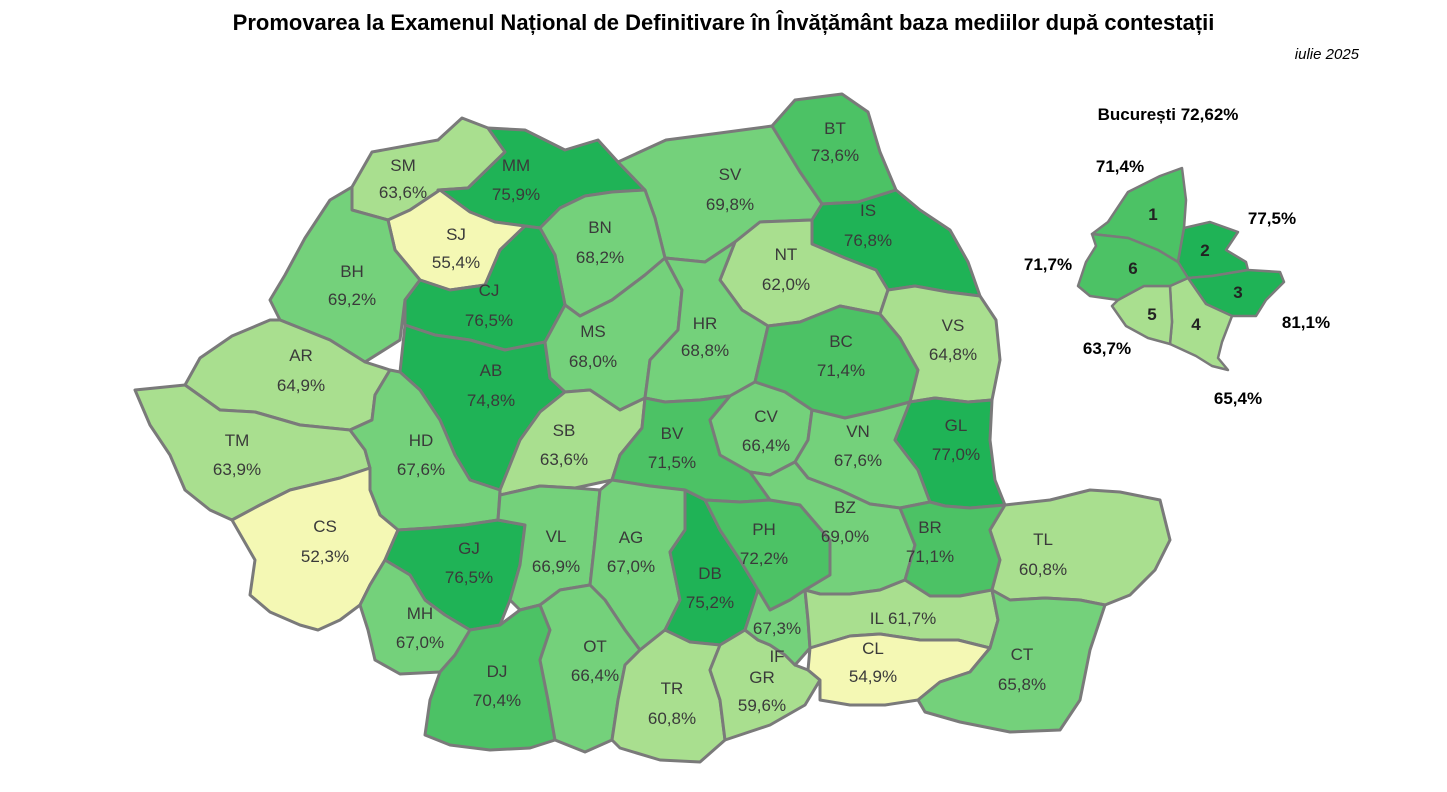 The image size is (1447, 792). Describe the element at coordinates (1151, 314) in the screenshot. I see `bucharest-sector-number-5: 5` at that location.